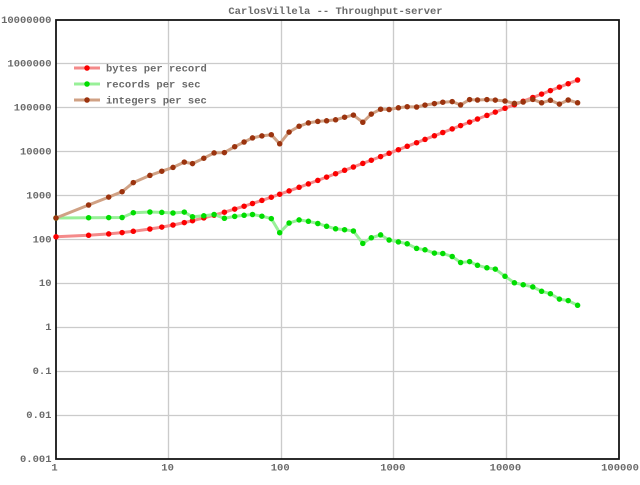 The height and width of the screenshot is (485, 640). I want to click on svg-text: 0.001, so click(36, 460).